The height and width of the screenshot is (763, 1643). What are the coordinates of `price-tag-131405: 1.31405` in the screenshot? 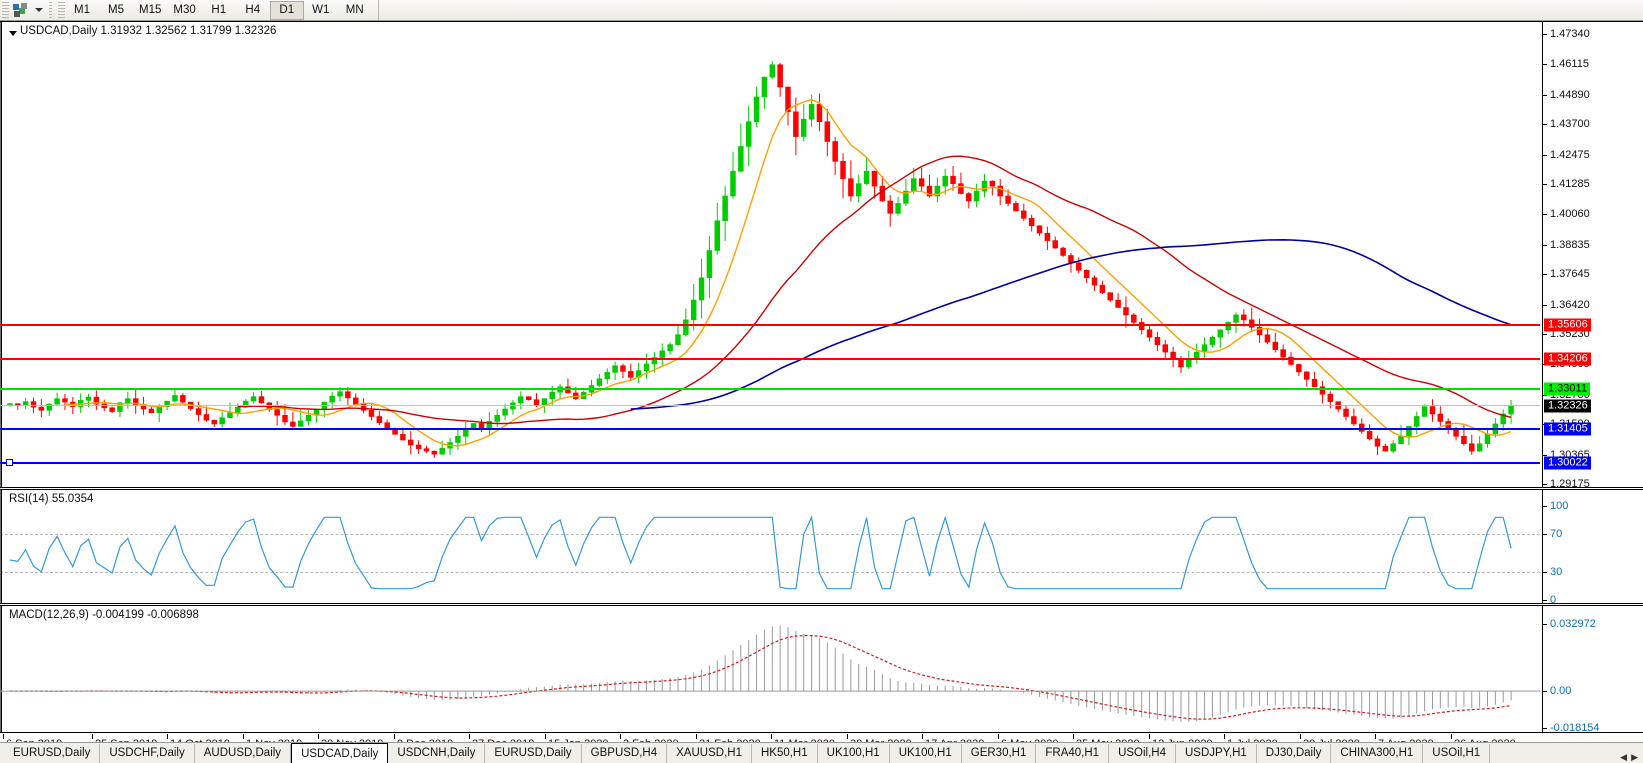 It's located at (1567, 429).